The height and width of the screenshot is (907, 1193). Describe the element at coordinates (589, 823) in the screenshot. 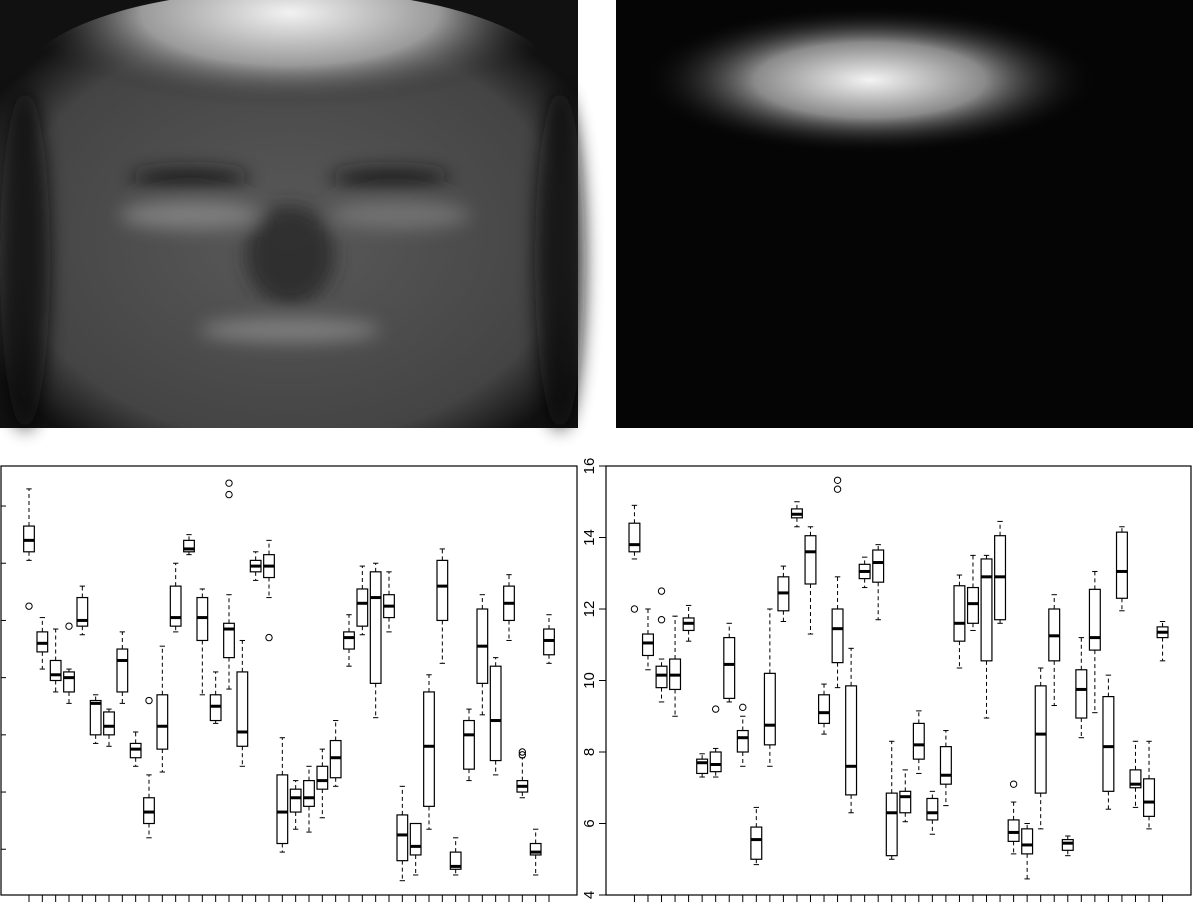

I see `y-tick-label: 6` at that location.